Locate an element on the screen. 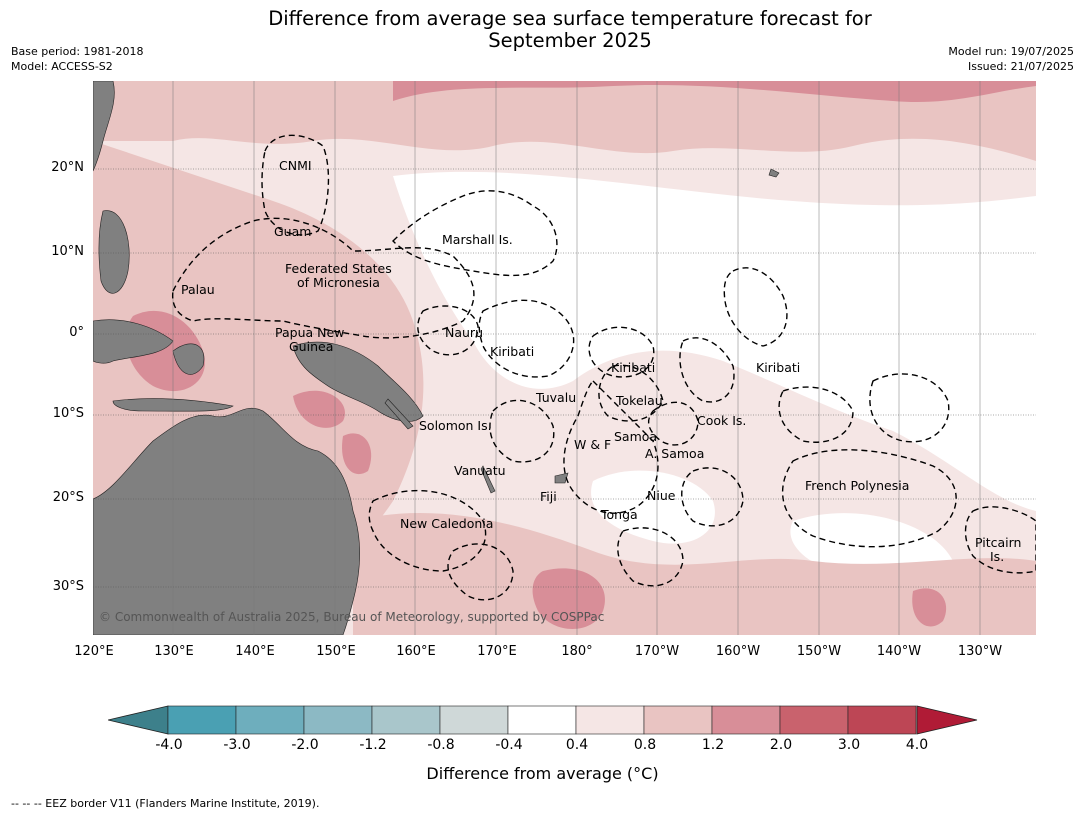 The image size is (1085, 816). sulawesi-landmass is located at coordinates (188, 359).